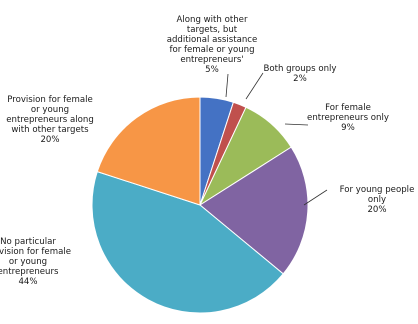 Image resolution: width=418 pixels, height=324 pixels. I want to click on slice-label-2: Both groups only 2%, so click(299, 74).